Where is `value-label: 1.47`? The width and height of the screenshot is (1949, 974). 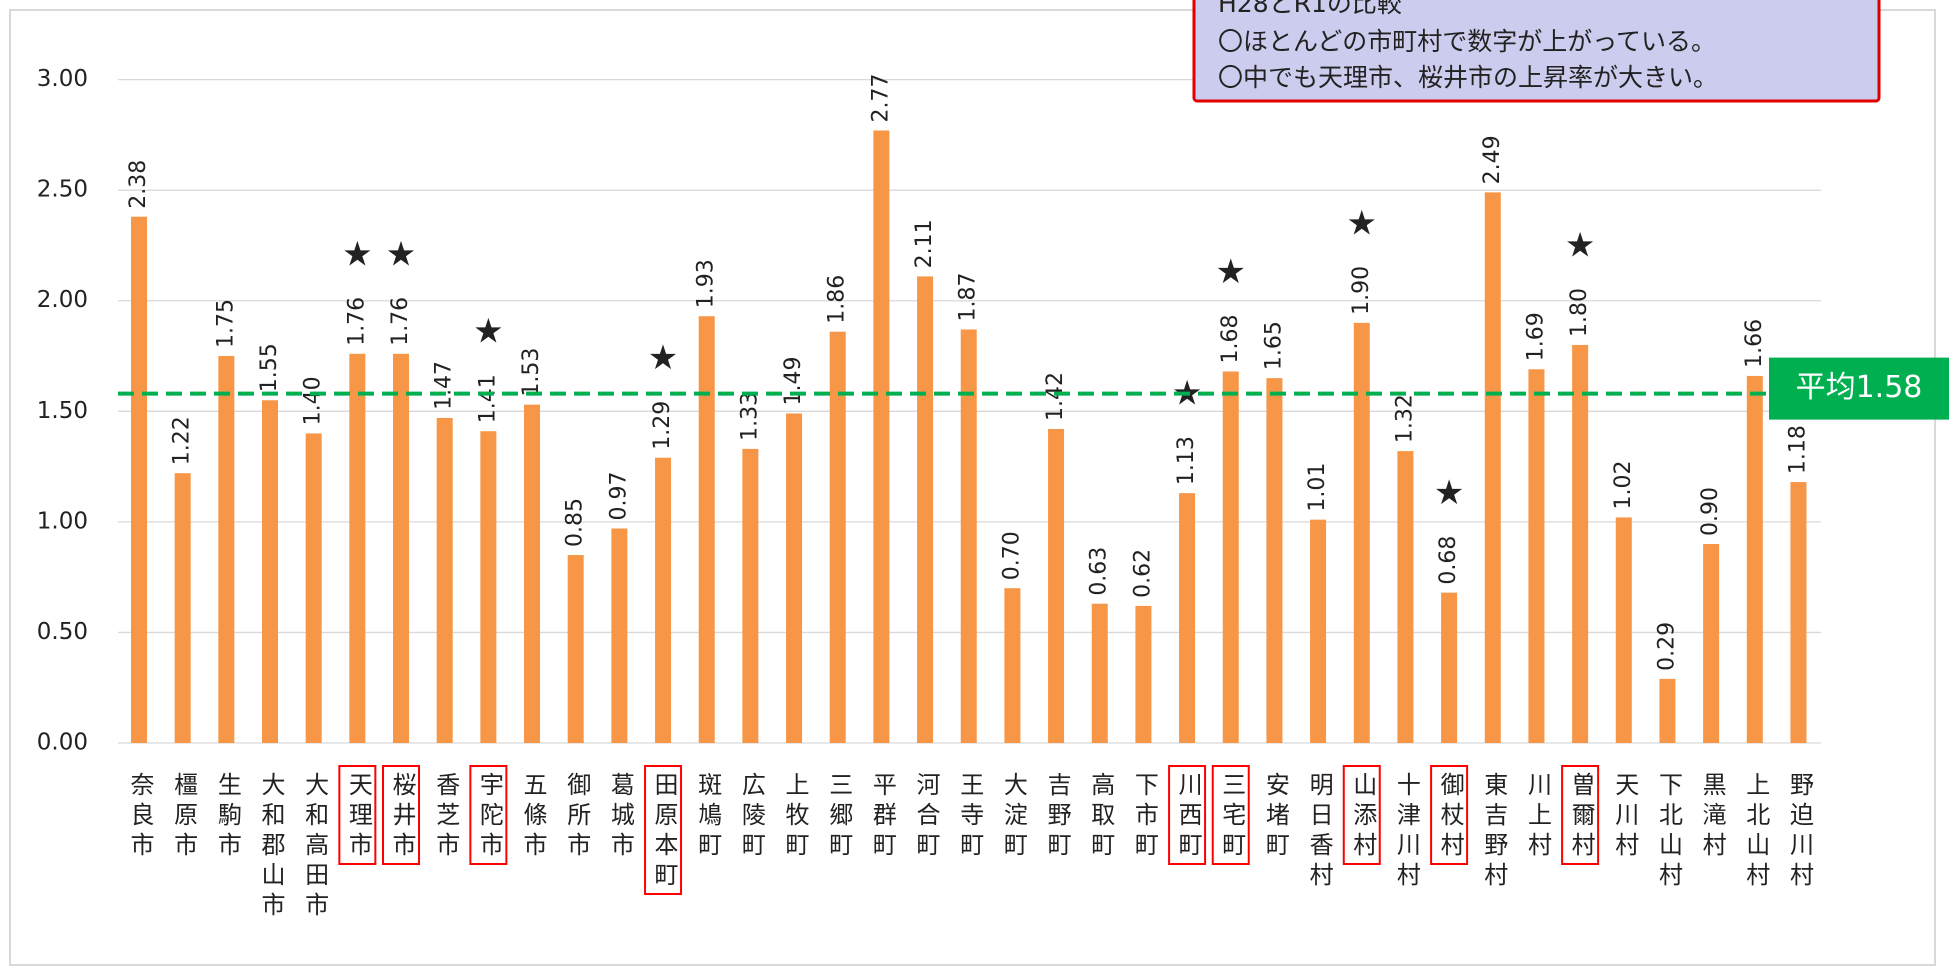
value-label: 1.47 is located at coordinates (444, 385).